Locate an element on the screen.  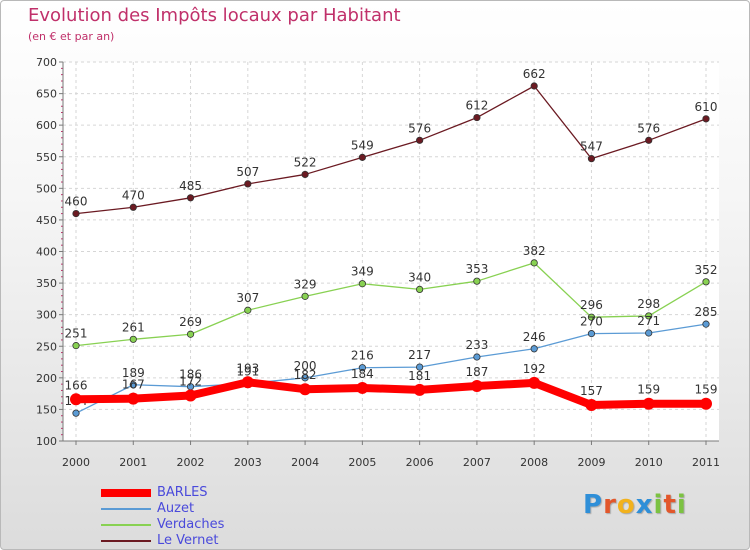
logo-letter: o is located at coordinates (626, 505).